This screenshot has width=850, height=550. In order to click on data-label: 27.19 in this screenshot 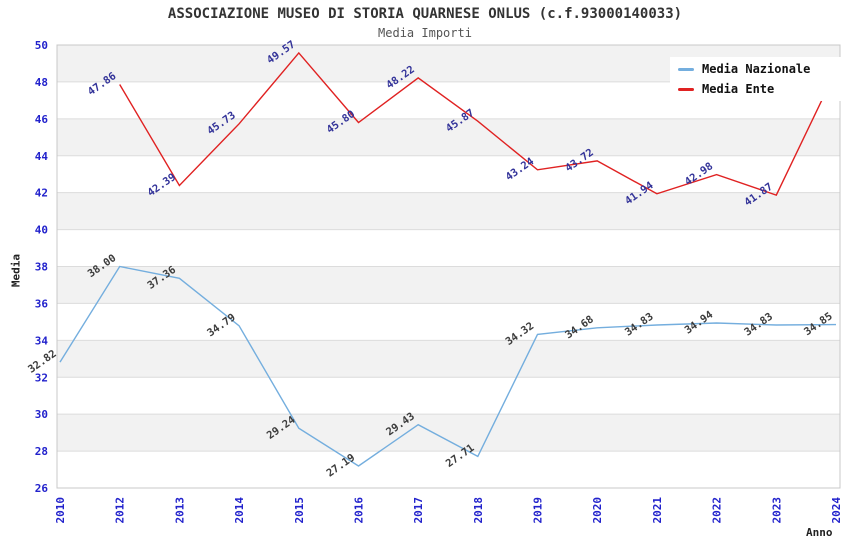, I will do `click(340, 466)`.